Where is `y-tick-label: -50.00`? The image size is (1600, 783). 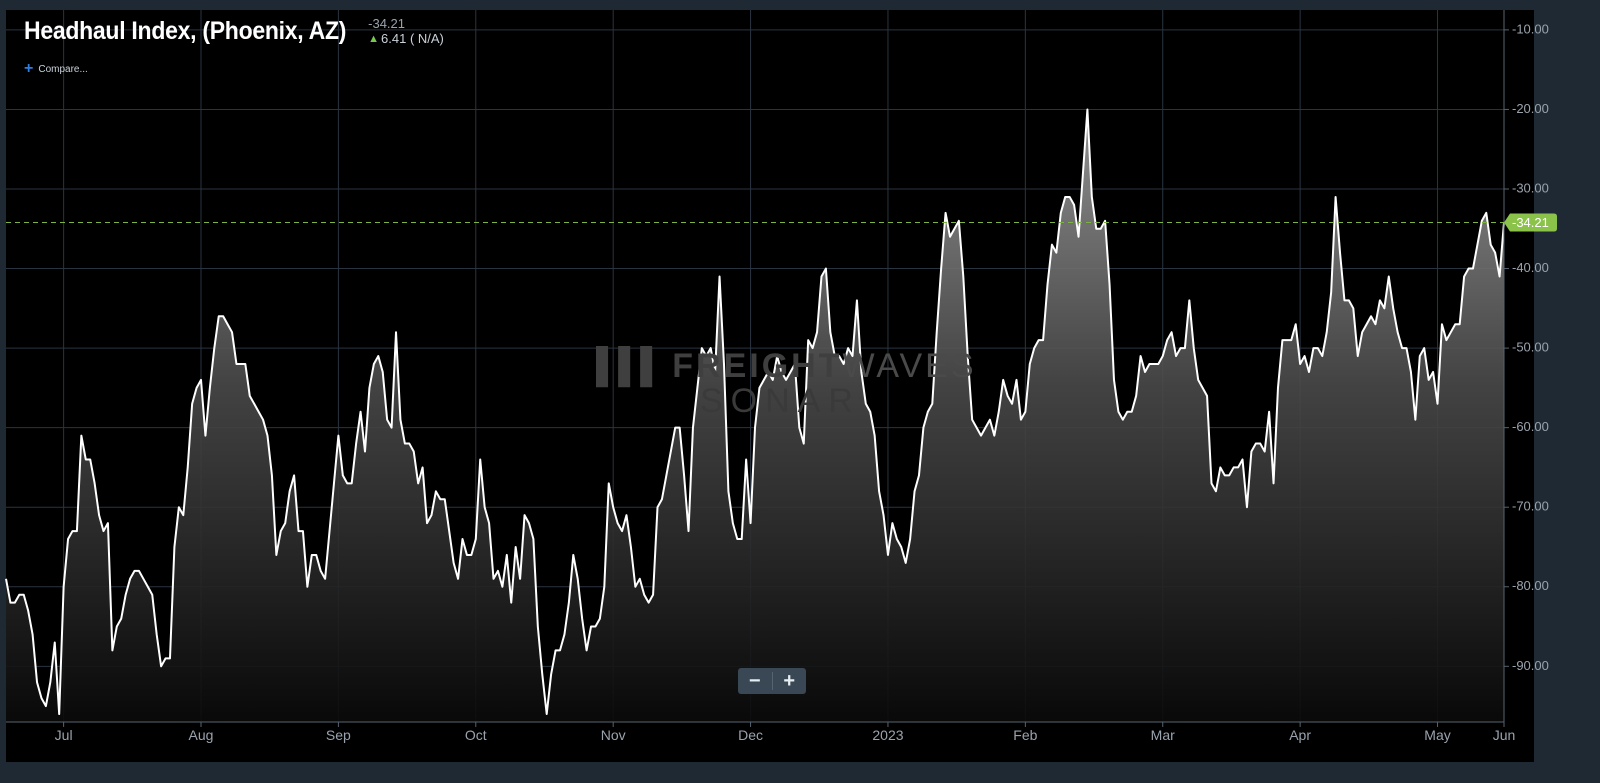 y-tick-label: -50.00 is located at coordinates (1530, 347).